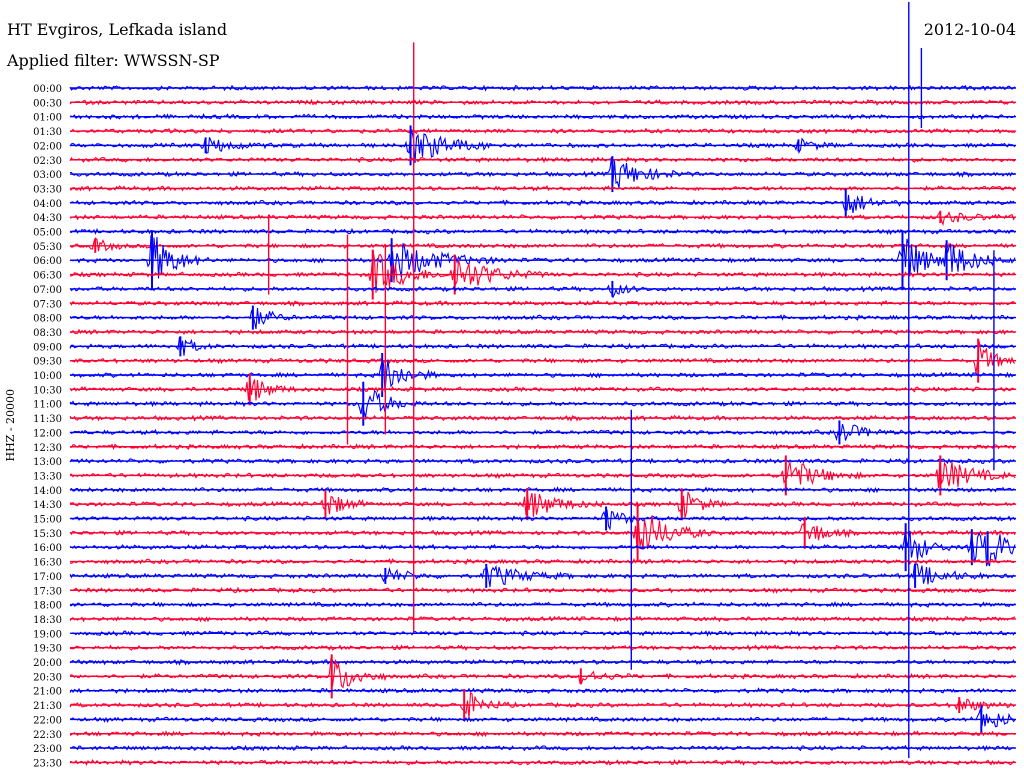 This screenshot has height=780, width=1024. I want to click on row-time-label: 01:00, so click(47, 118).